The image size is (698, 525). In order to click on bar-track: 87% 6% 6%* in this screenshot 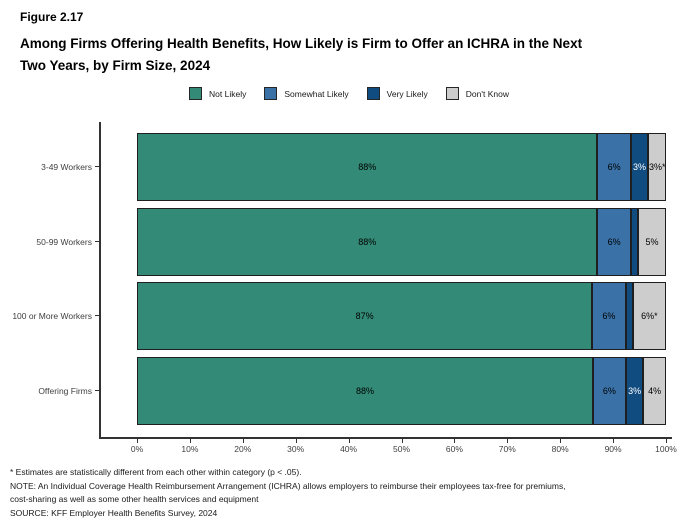, I will do `click(401, 316)`.